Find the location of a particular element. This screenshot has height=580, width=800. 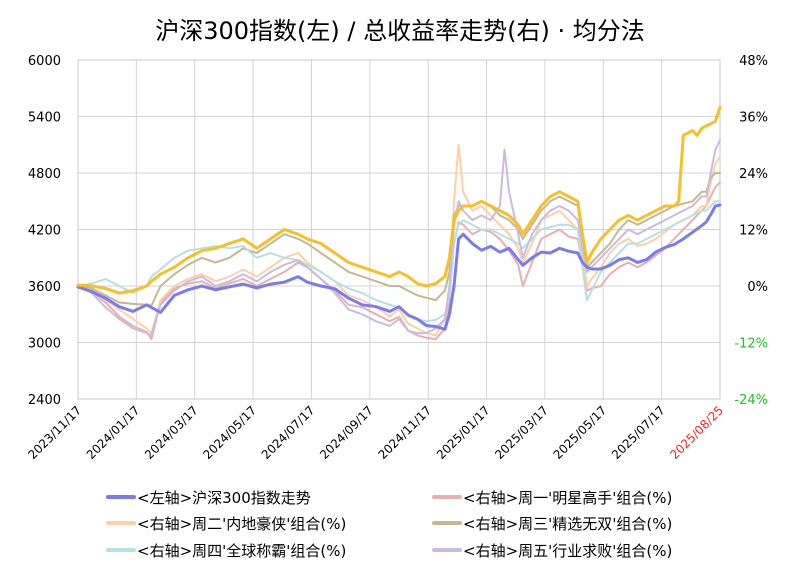

left-tick-label: 5400 is located at coordinates (44, 118).